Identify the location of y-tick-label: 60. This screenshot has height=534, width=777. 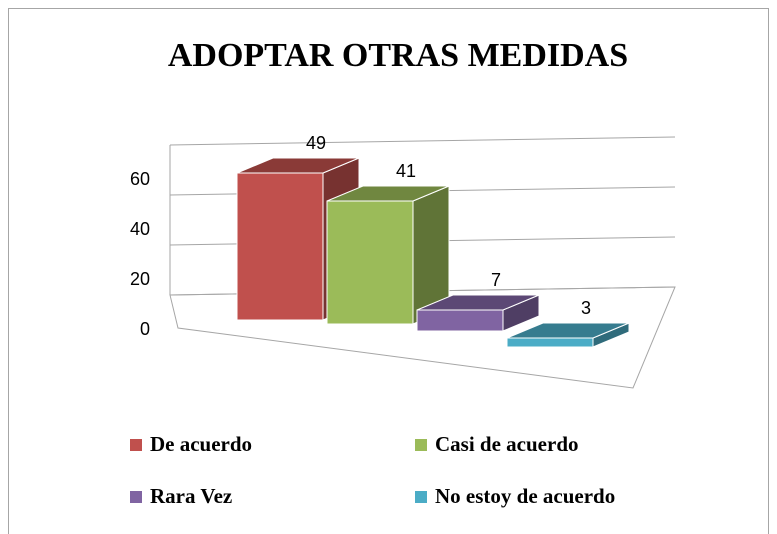
(140, 179).